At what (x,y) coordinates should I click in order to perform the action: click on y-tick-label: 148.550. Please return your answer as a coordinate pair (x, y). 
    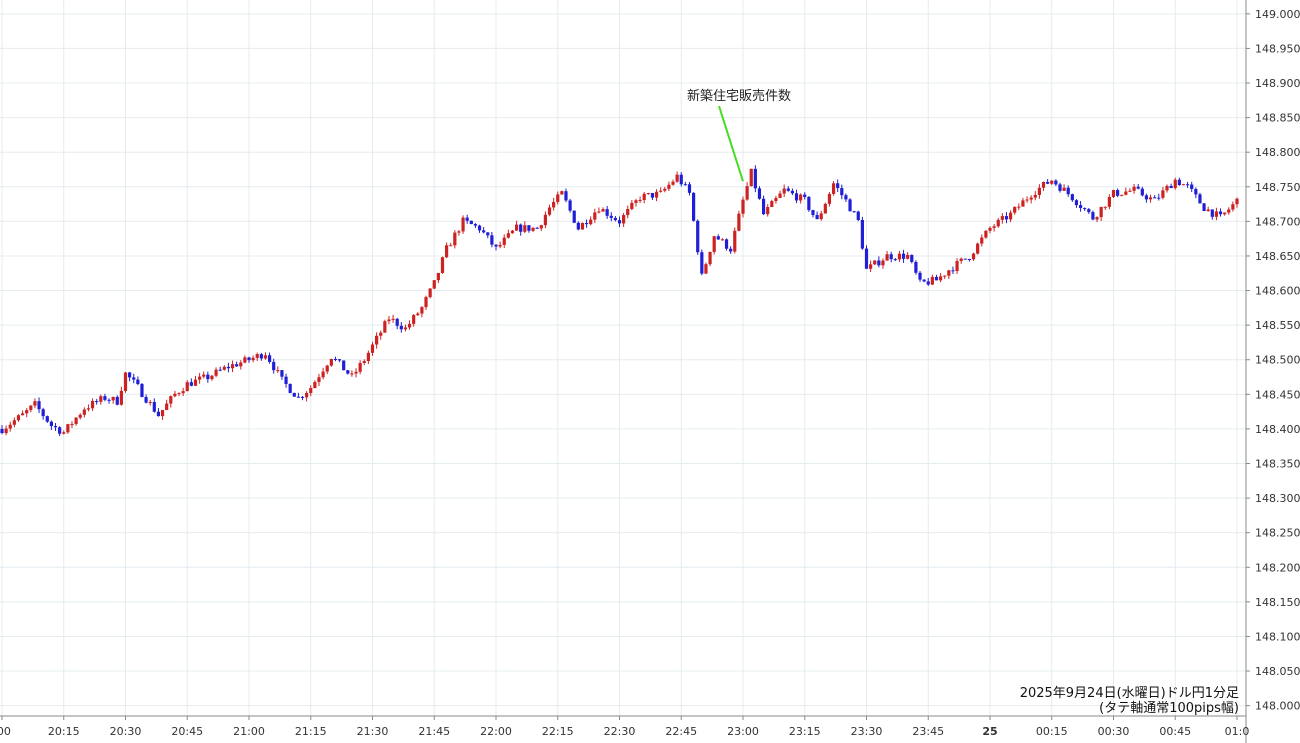
    Looking at the image, I should click on (1277, 325).